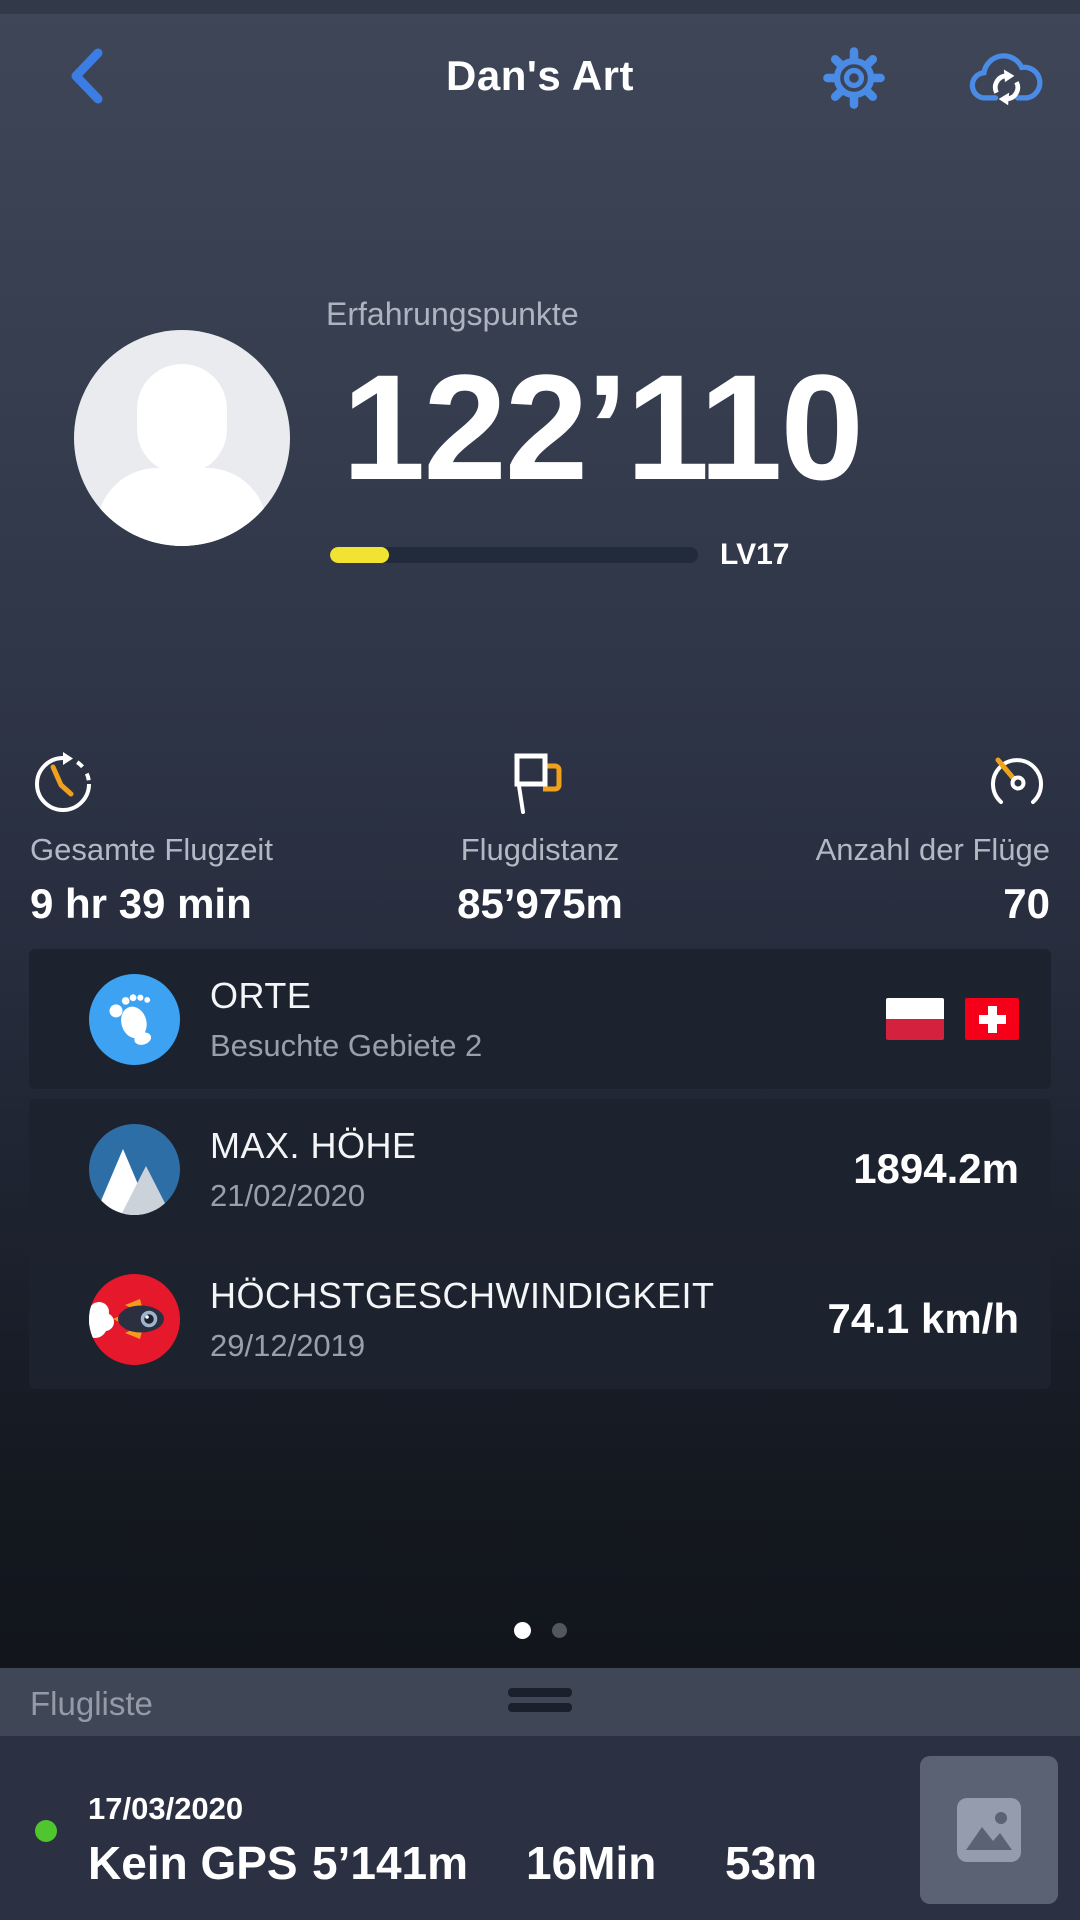 The image size is (1080, 1920). I want to click on level-label: LV17, so click(755, 554).